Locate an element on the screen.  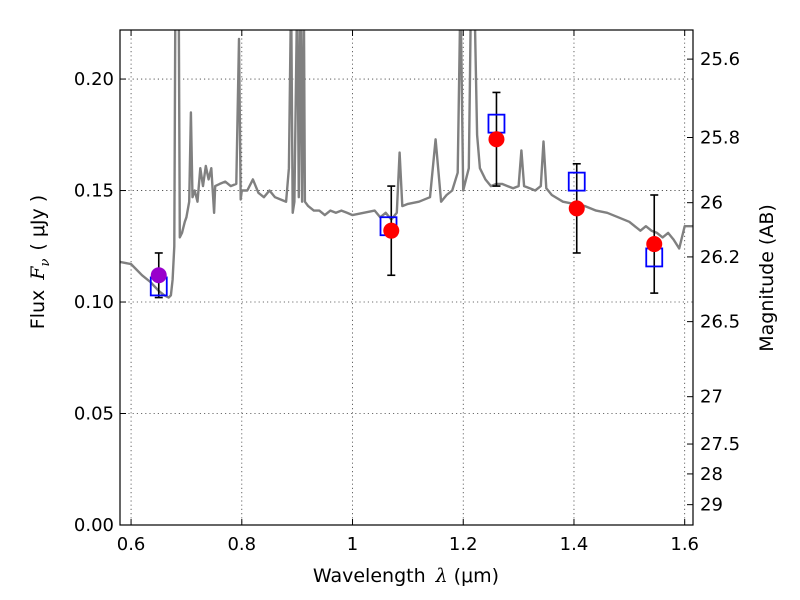
y-tick-label: 0.05 is located at coordinates (94, 414).